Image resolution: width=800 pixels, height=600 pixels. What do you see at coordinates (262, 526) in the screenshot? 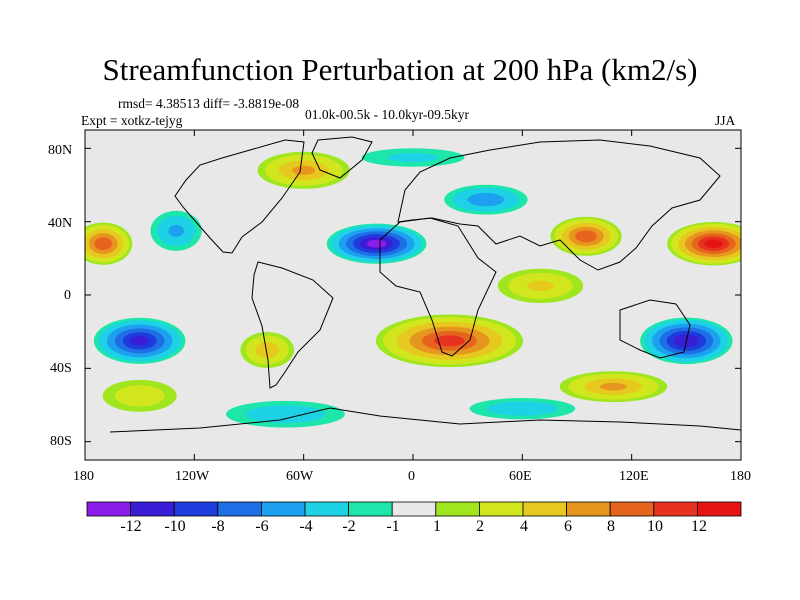
I see `colorbar-label: -6` at bounding box center [262, 526].